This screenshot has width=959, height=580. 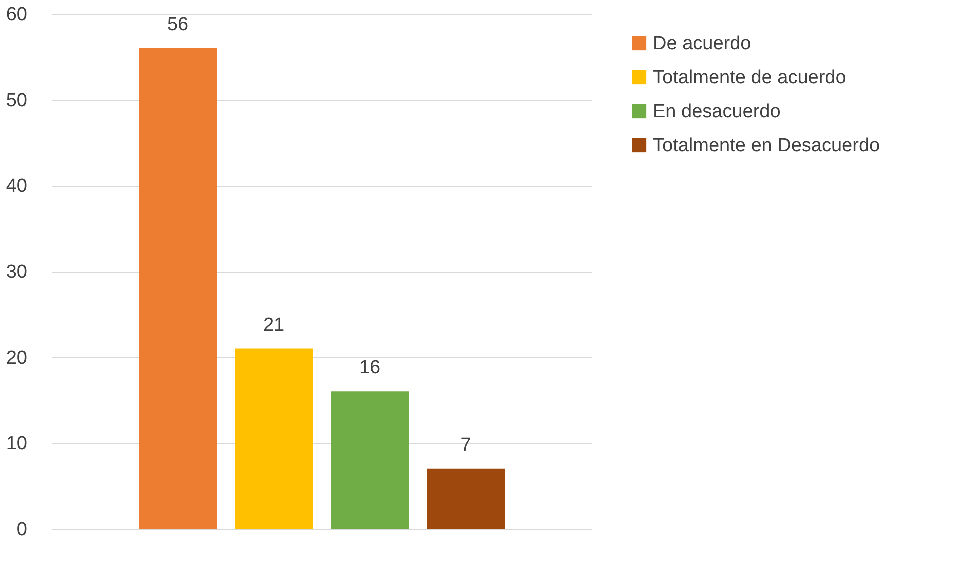 I want to click on legend-label: De acuerdo, so click(x=702, y=44).